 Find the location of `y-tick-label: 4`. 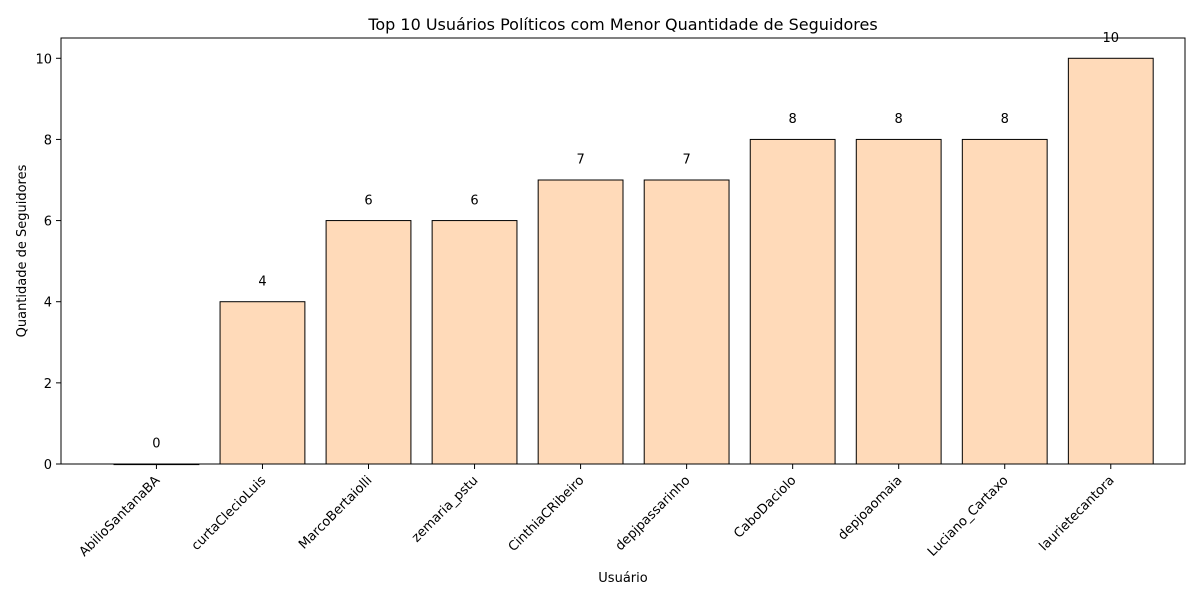

y-tick-label: 4 is located at coordinates (48, 303).